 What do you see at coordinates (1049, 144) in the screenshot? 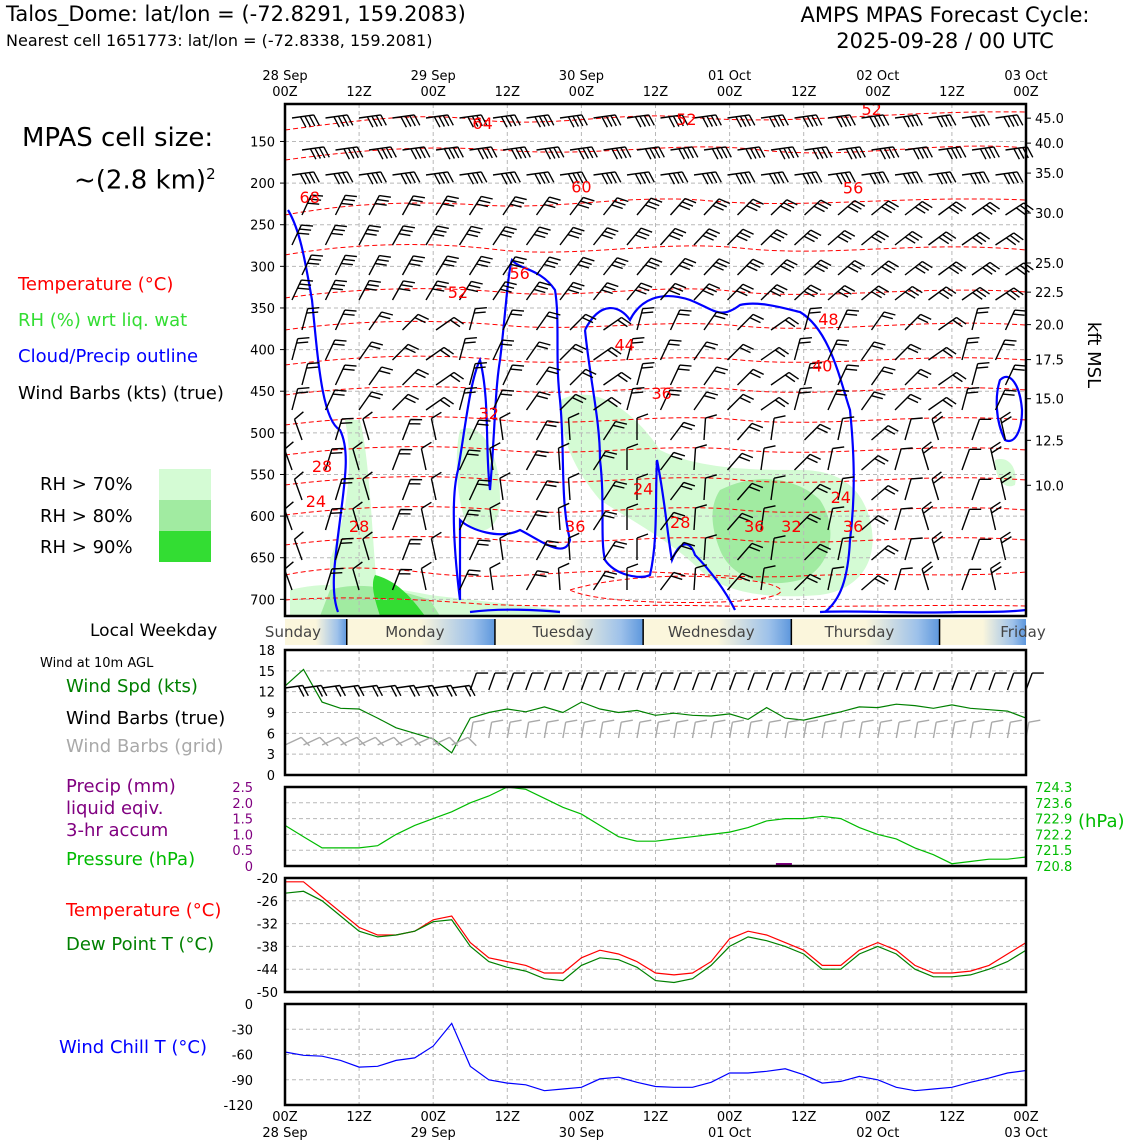
I see `height-tick-label: 40.0` at bounding box center [1049, 144].